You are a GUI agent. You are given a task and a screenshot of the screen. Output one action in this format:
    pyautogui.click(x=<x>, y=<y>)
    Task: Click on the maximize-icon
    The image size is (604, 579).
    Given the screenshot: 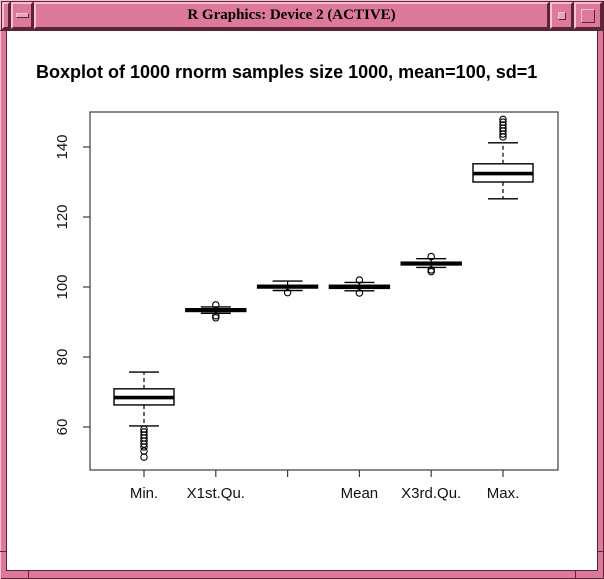 What is the action you would take?
    pyautogui.click(x=561, y=15)
    